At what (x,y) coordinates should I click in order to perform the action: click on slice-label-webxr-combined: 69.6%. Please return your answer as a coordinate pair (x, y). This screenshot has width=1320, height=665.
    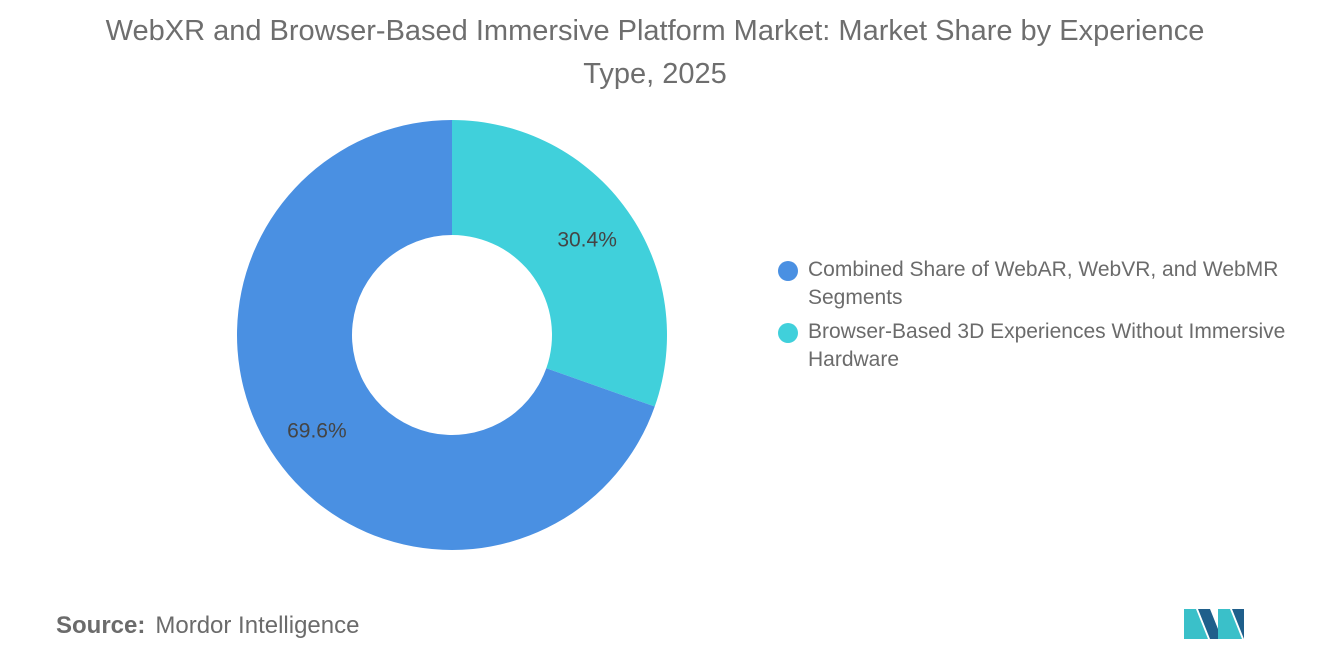
    Looking at the image, I should click on (317, 431).